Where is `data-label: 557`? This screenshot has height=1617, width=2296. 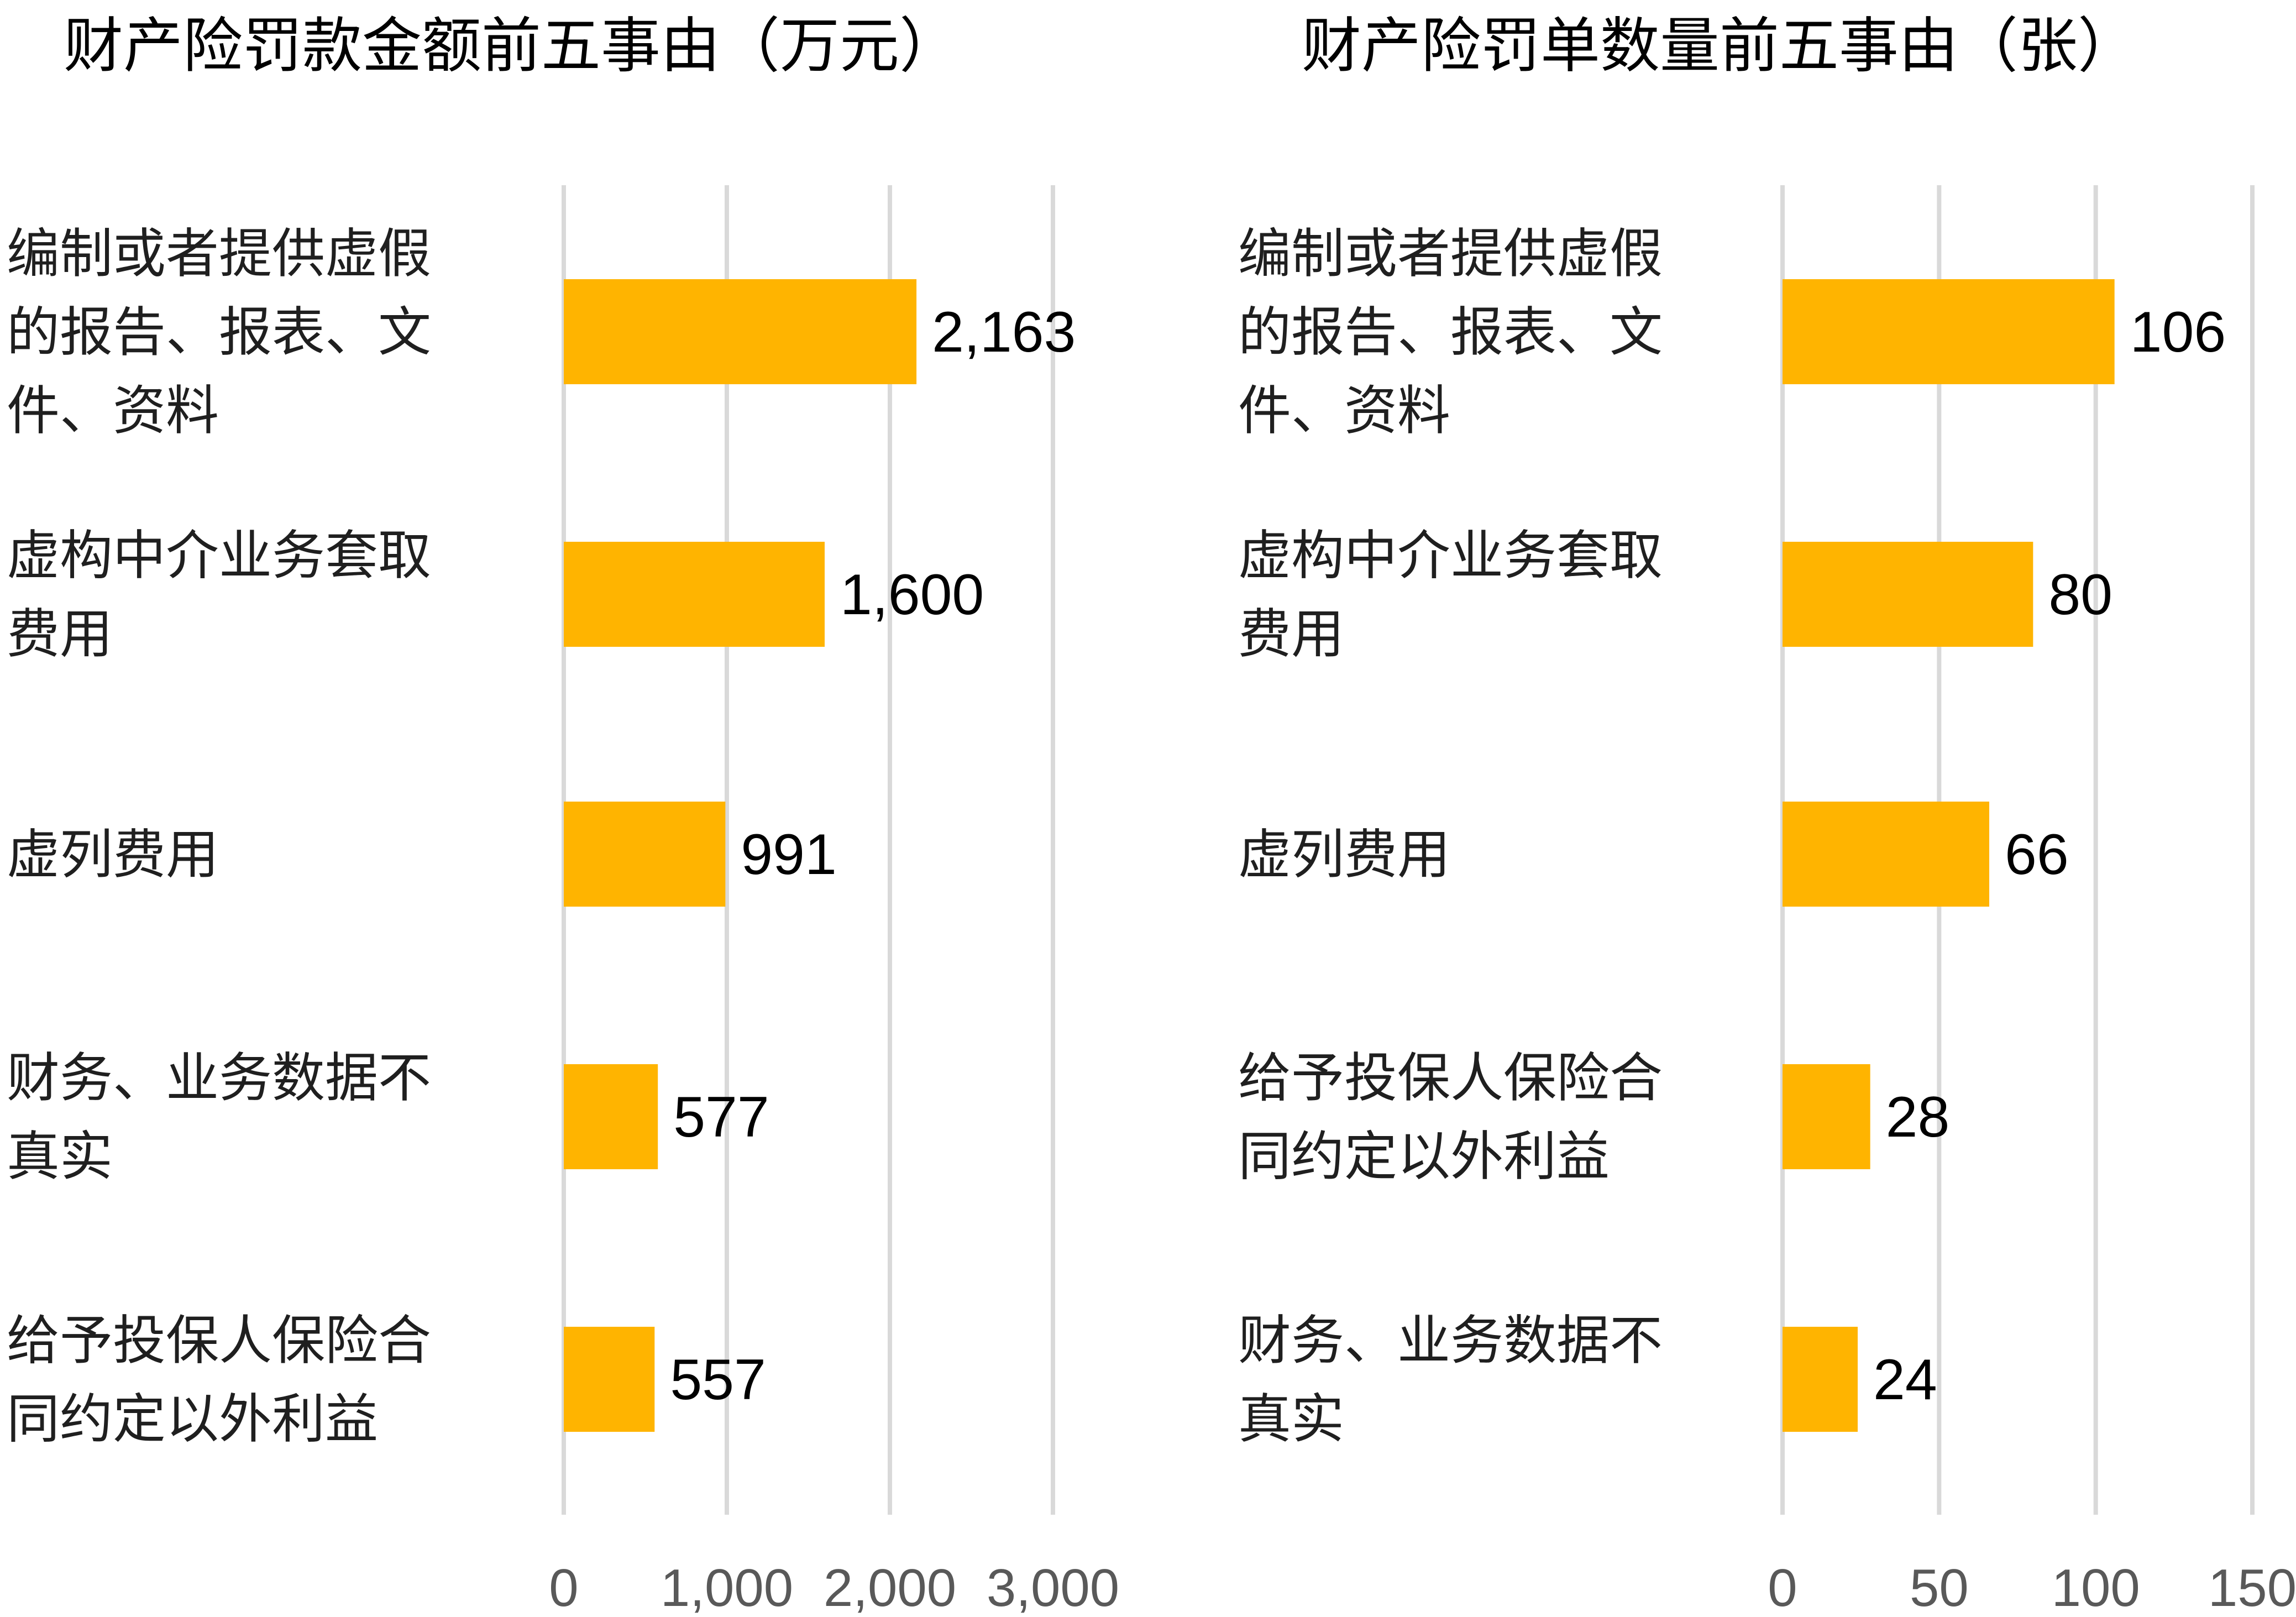
data-label: 557 is located at coordinates (718, 1380).